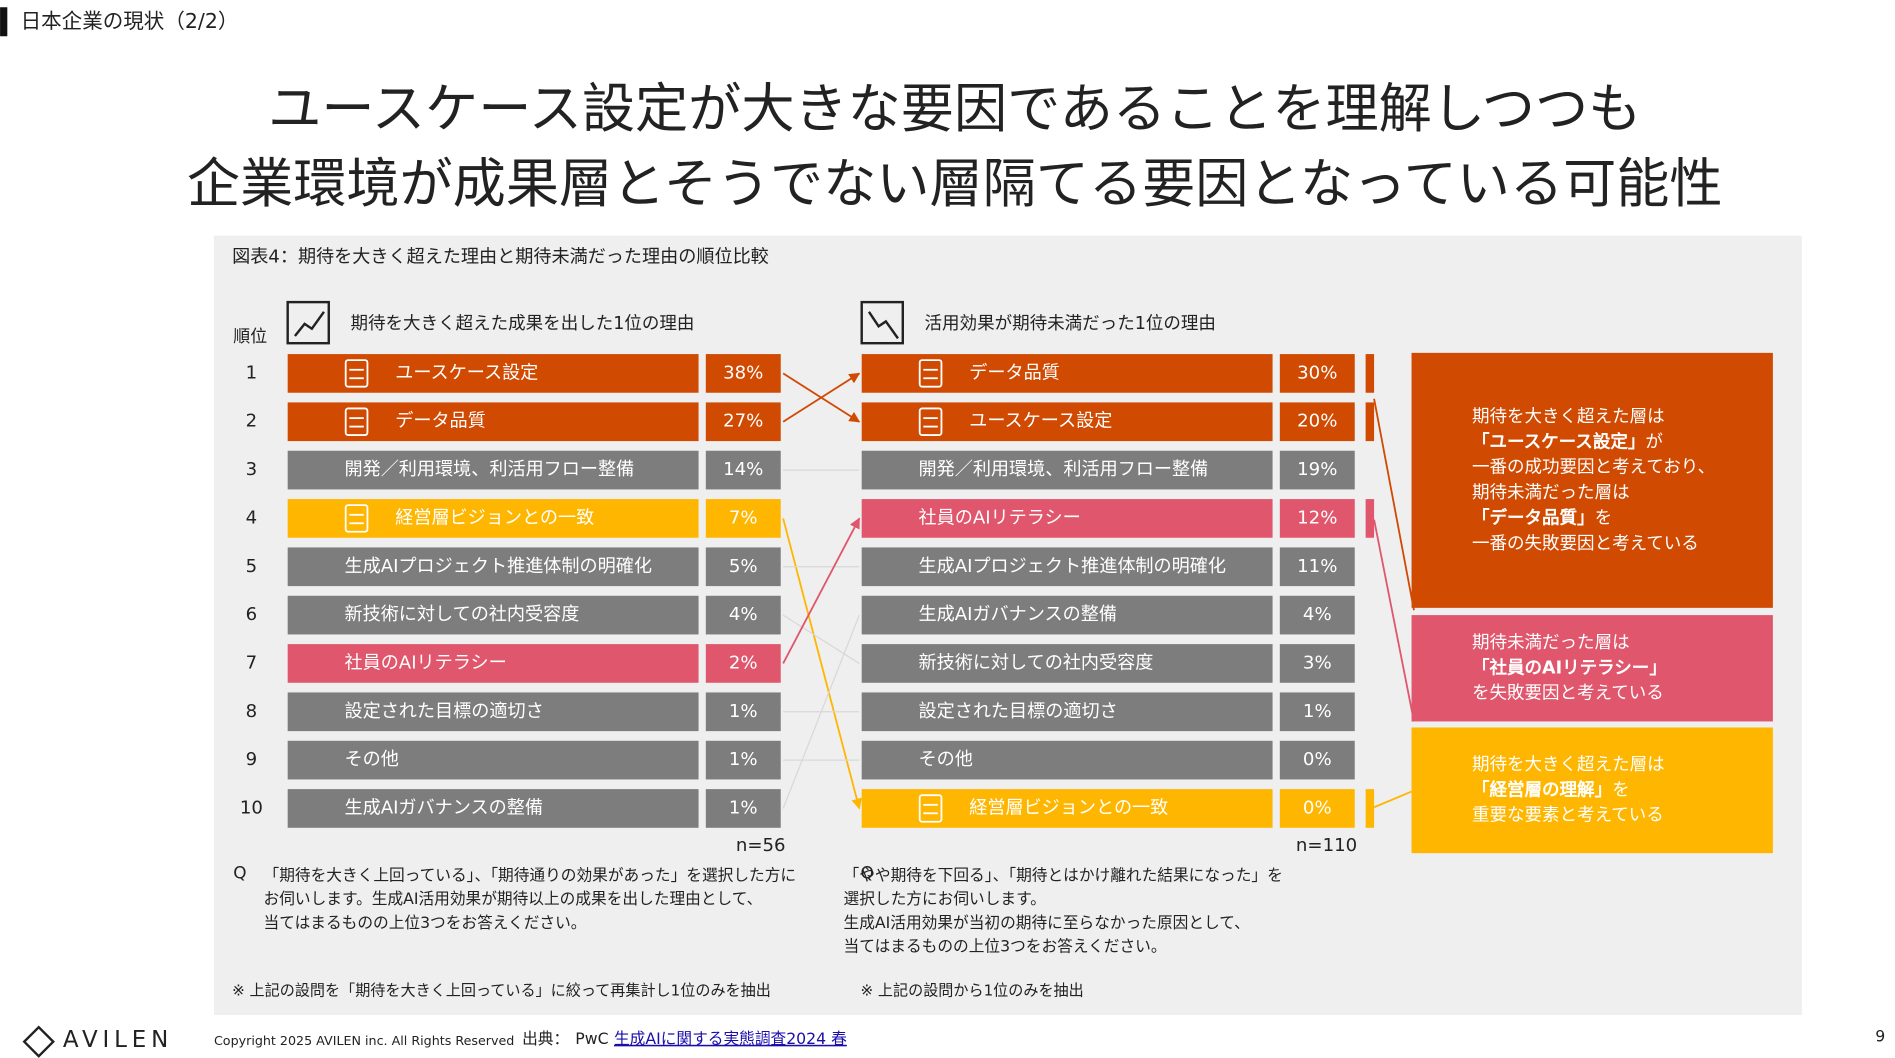 The image size is (1895, 1058). What do you see at coordinates (1317, 662) in the screenshot?
I see `value-label: 3%` at bounding box center [1317, 662].